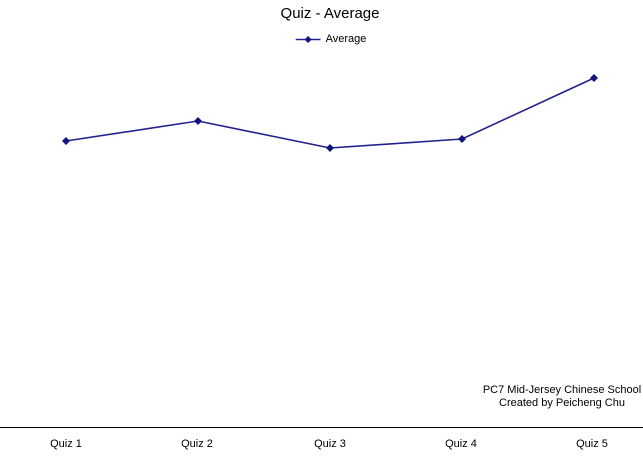  What do you see at coordinates (562, 403) in the screenshot?
I see `annotation-line2: Created by Peicheng Chu` at bounding box center [562, 403].